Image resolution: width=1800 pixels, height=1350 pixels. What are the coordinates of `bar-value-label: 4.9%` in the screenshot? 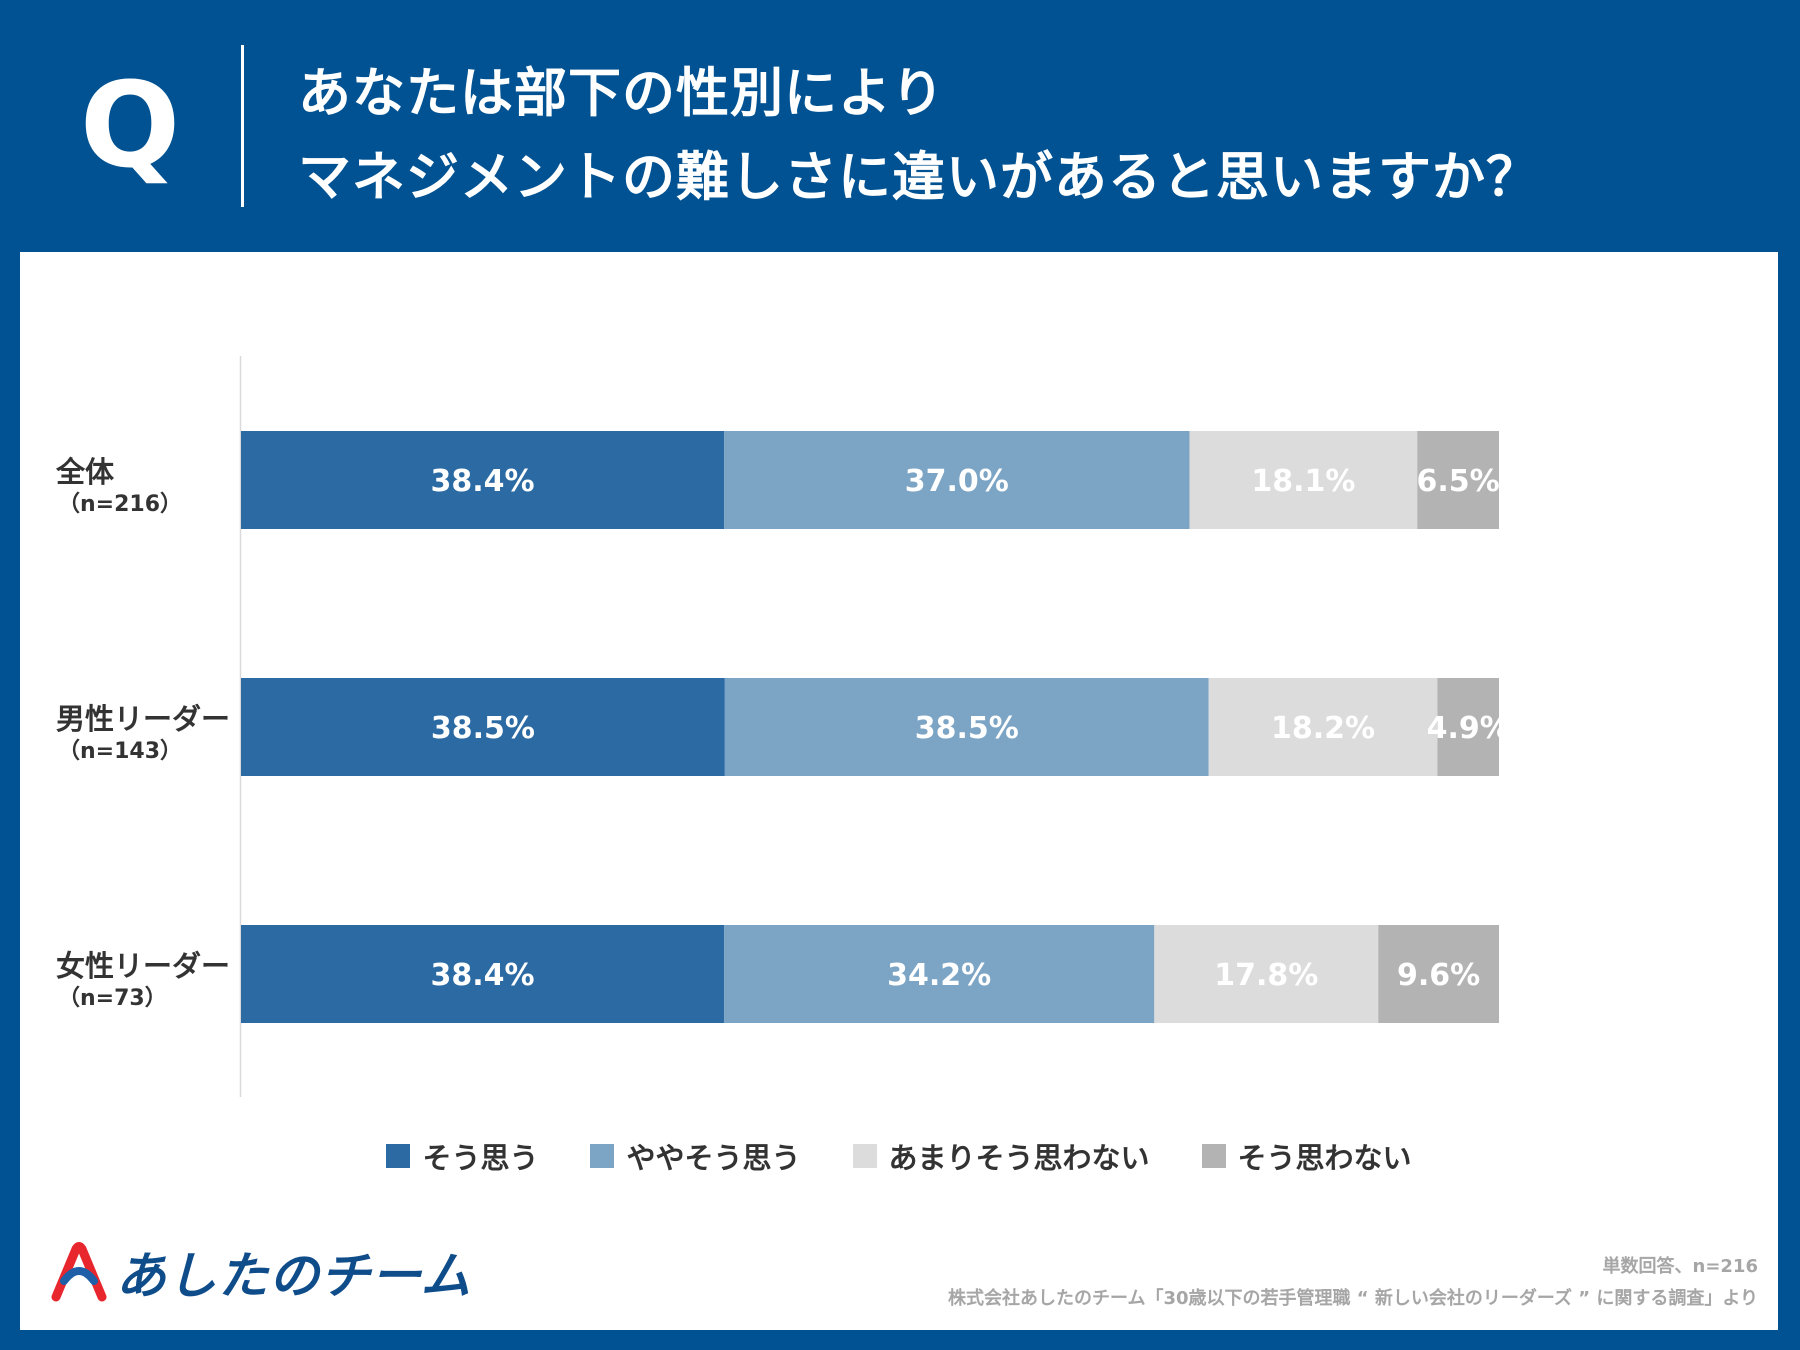 It's located at (1468, 728).